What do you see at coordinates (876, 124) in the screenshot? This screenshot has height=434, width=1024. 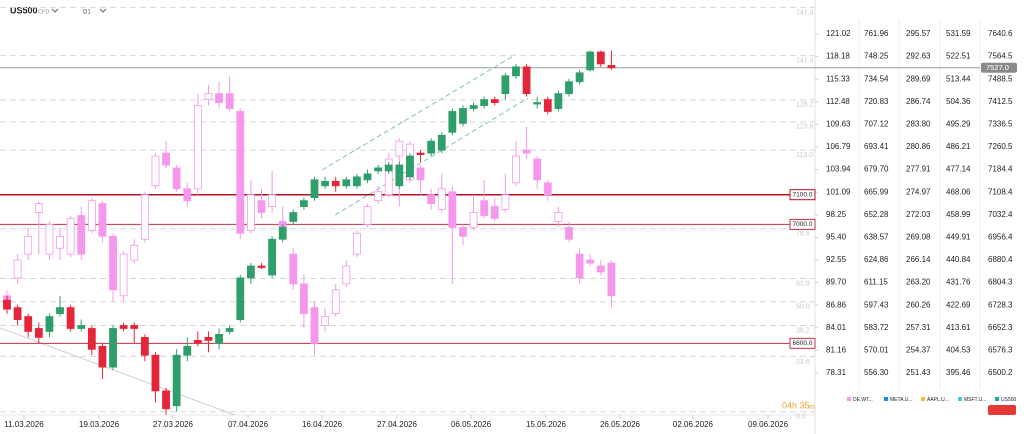 I see `secondary-tick-label: 707.12` at bounding box center [876, 124].